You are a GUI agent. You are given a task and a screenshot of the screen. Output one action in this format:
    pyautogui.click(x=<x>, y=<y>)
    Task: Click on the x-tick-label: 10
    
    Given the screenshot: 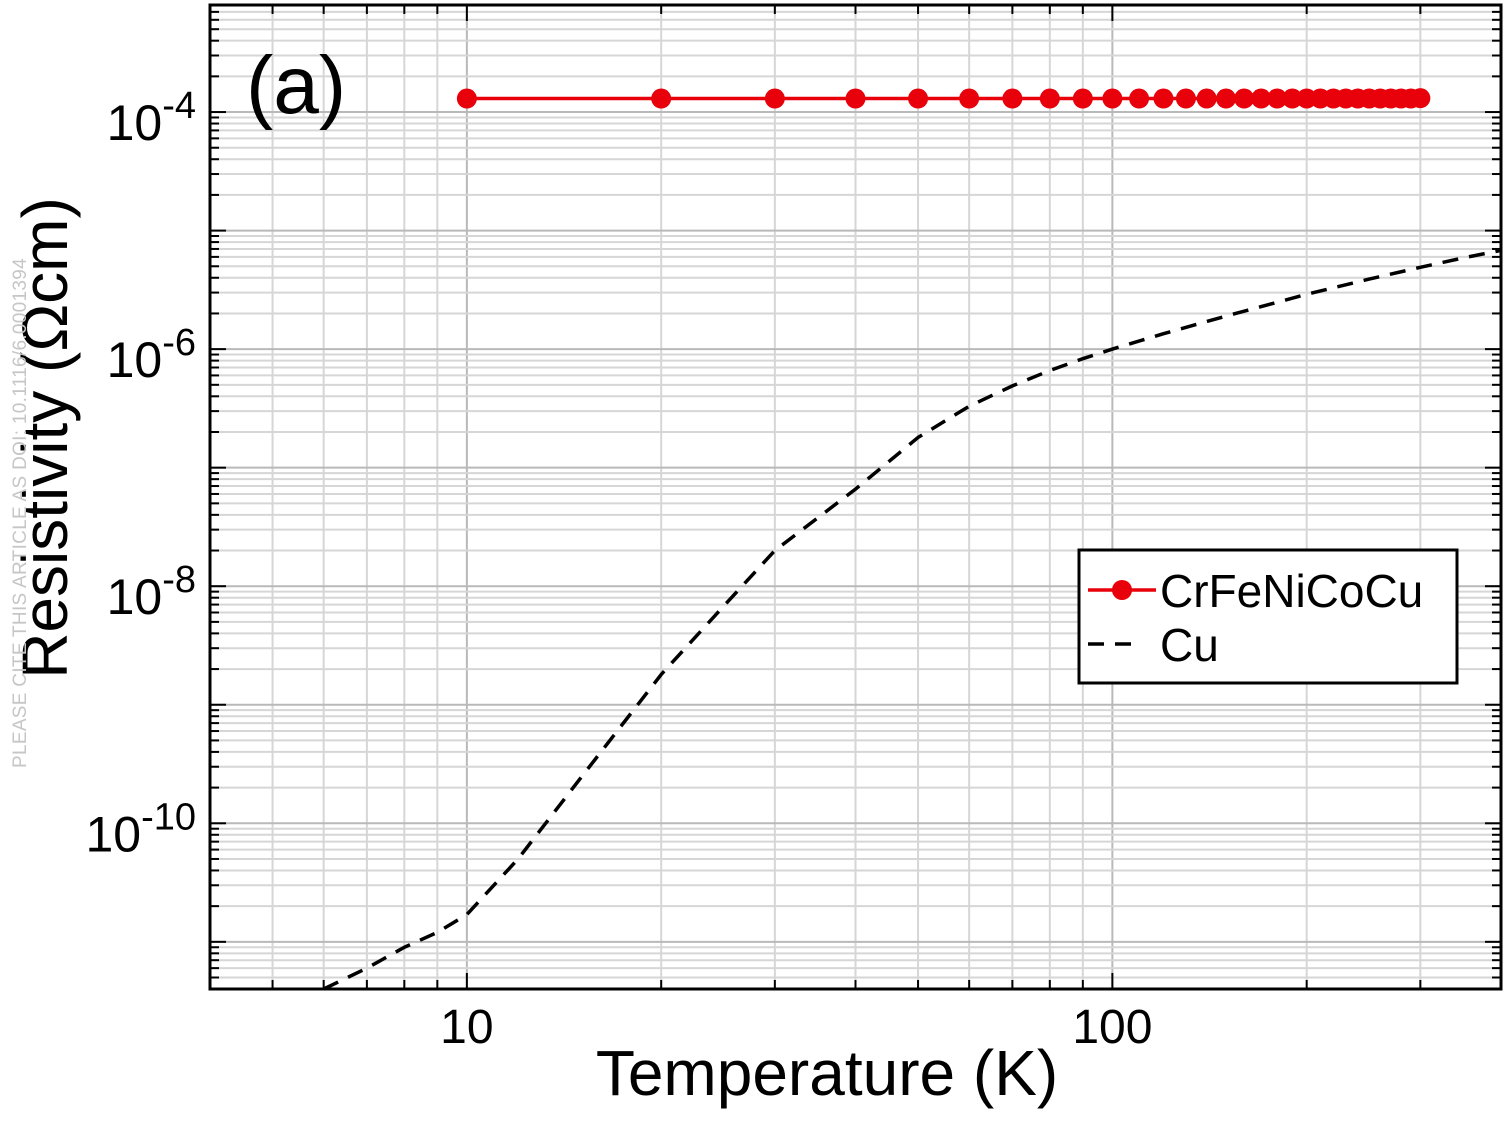 What is the action you would take?
    pyautogui.click(x=466, y=1027)
    